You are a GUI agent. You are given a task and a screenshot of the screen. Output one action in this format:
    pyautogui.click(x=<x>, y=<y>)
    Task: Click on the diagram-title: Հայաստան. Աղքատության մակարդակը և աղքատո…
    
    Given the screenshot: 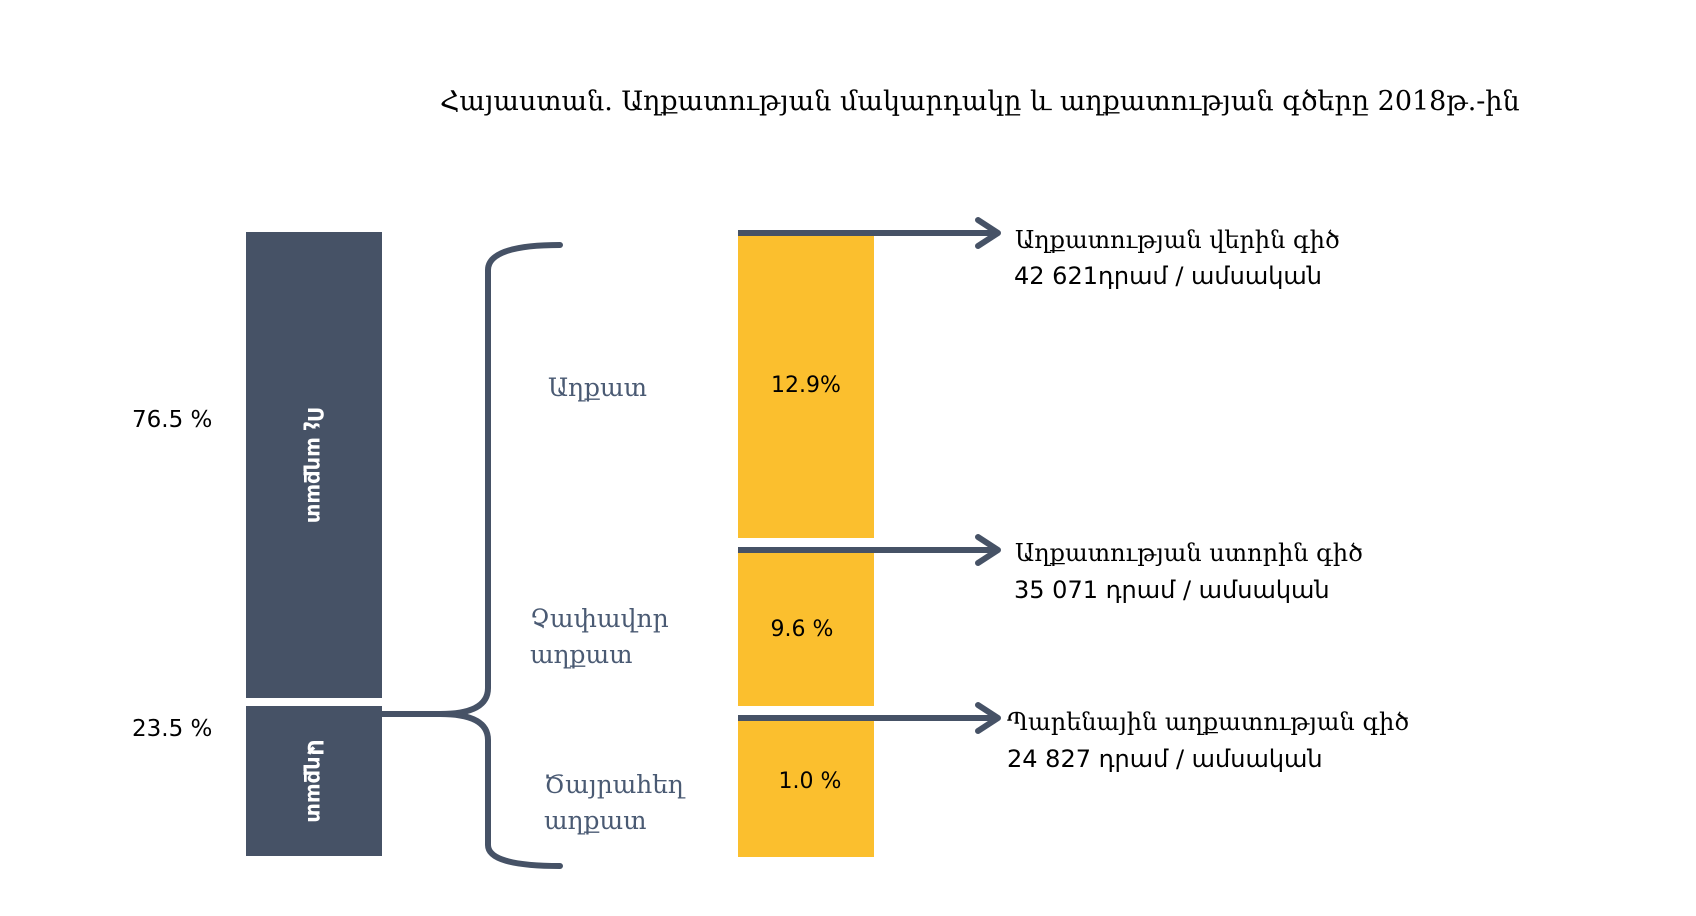 What is the action you would take?
    pyautogui.click(x=980, y=101)
    